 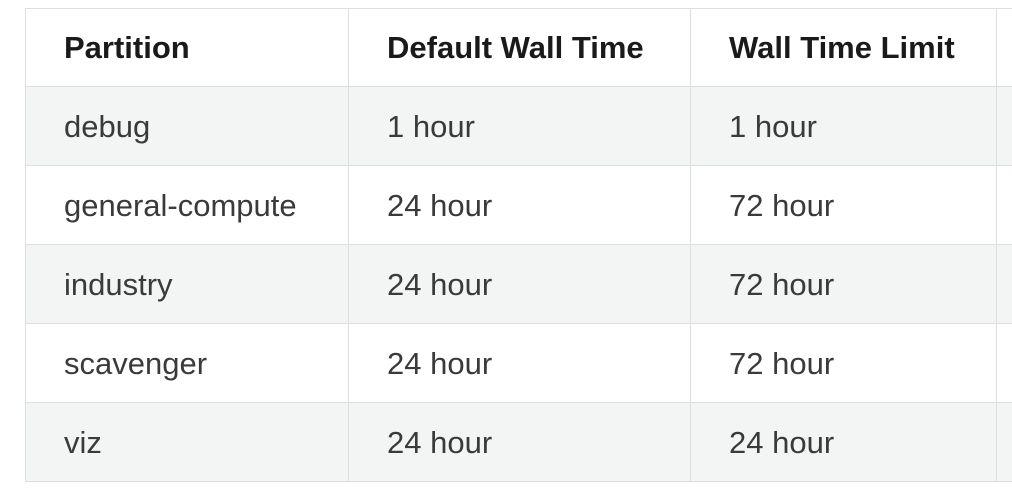 I want to click on header-default-wall-time: Default Wall Time, so click(x=519, y=47).